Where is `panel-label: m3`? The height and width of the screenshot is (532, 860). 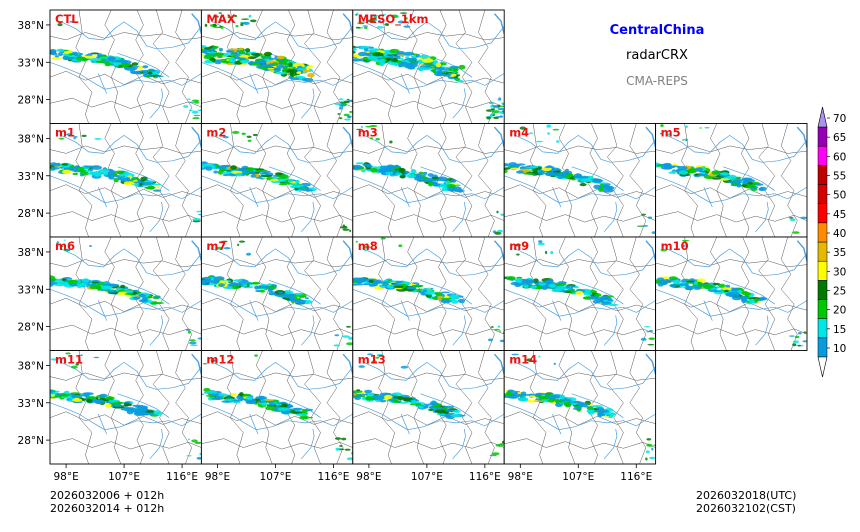 panel-label: m3 is located at coordinates (368, 133).